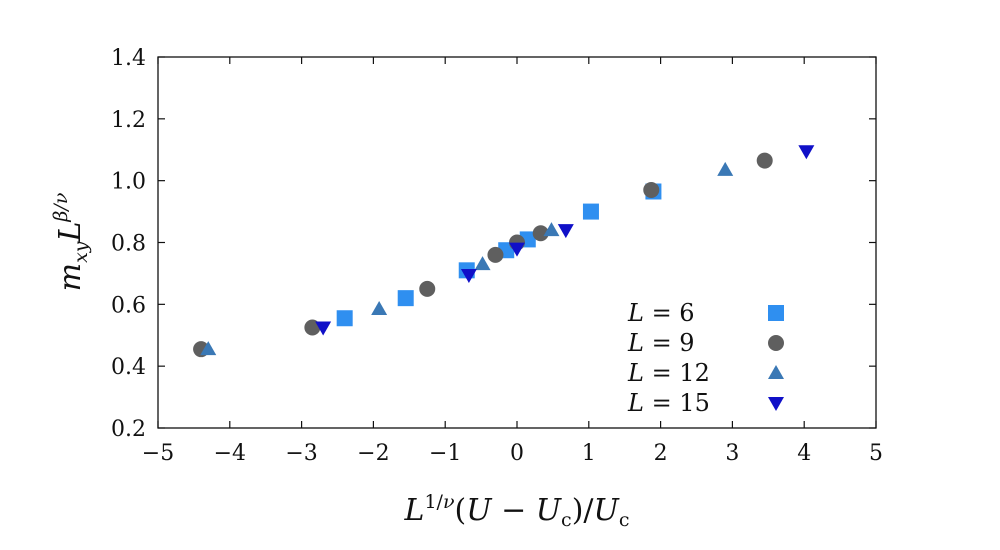  I want to click on x-tick-label: 1, so click(589, 453).